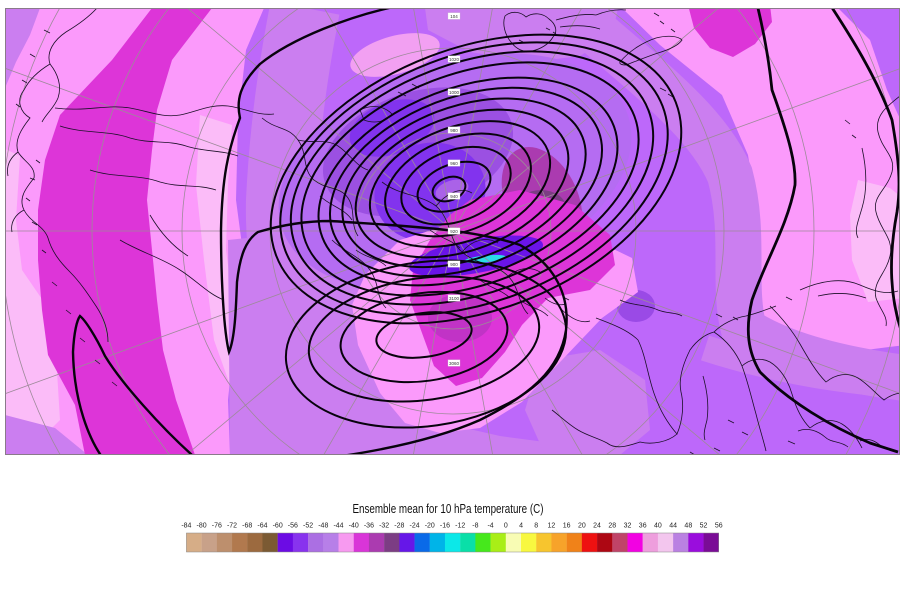  Describe the element at coordinates (384, 526) in the screenshot. I see `svg-text: -32` at that location.